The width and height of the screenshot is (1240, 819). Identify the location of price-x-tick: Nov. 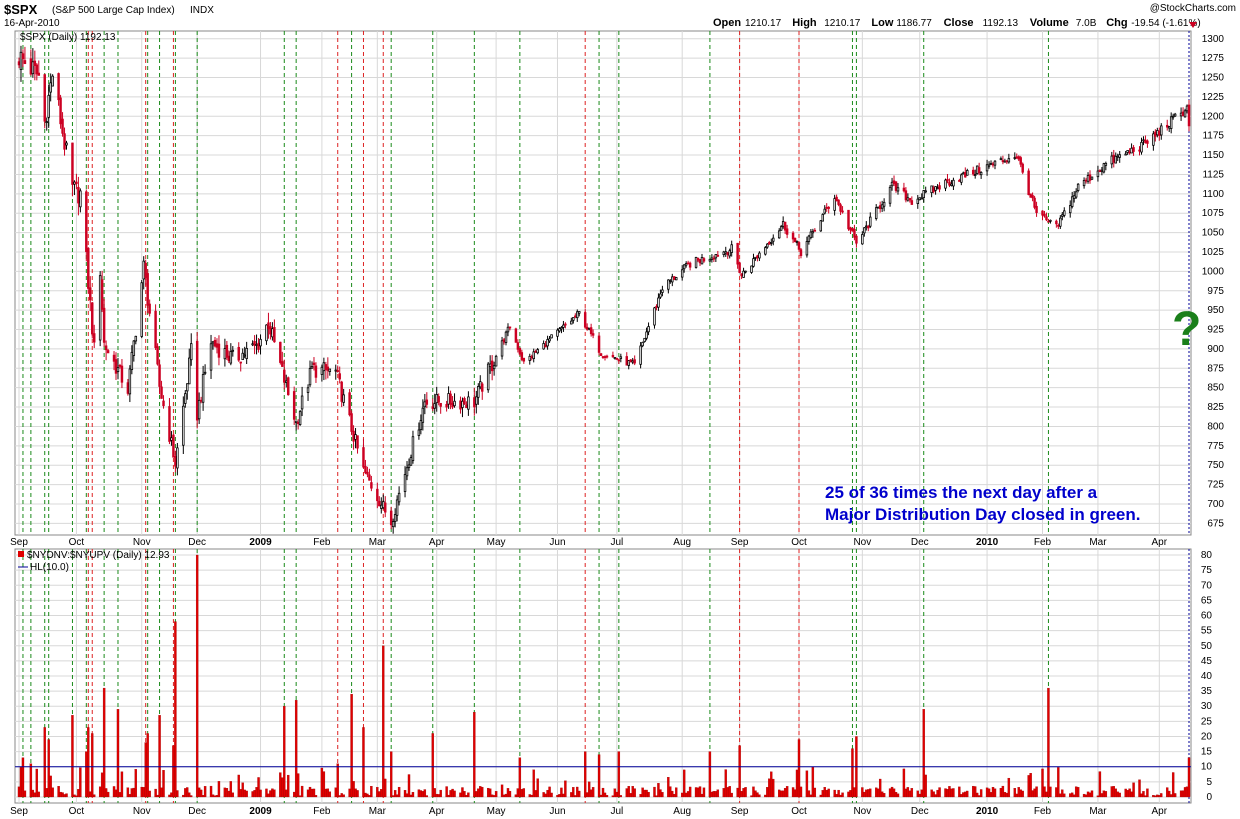
(862, 542).